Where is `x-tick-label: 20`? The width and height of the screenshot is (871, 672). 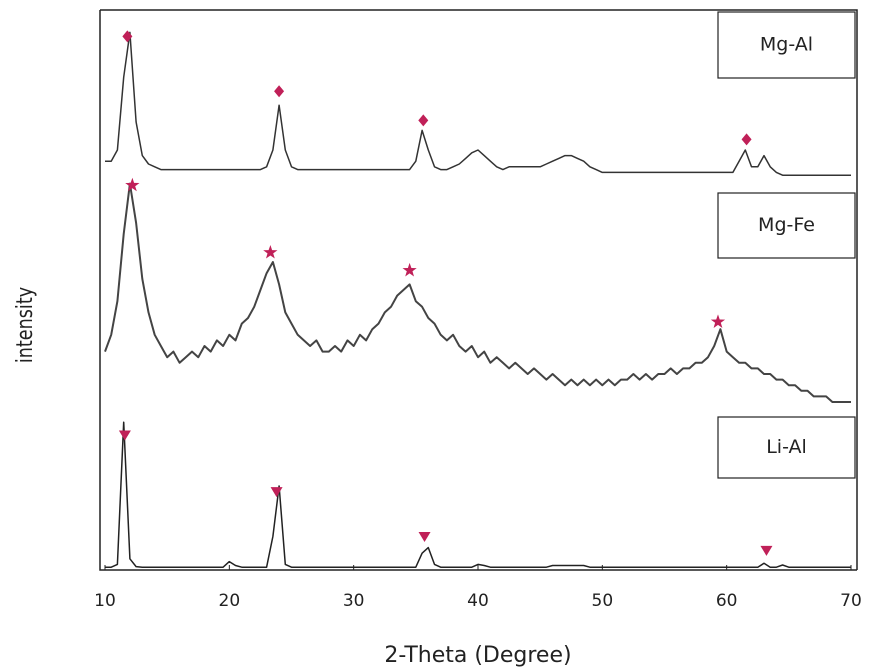
x-tick-label: 20 is located at coordinates (230, 601).